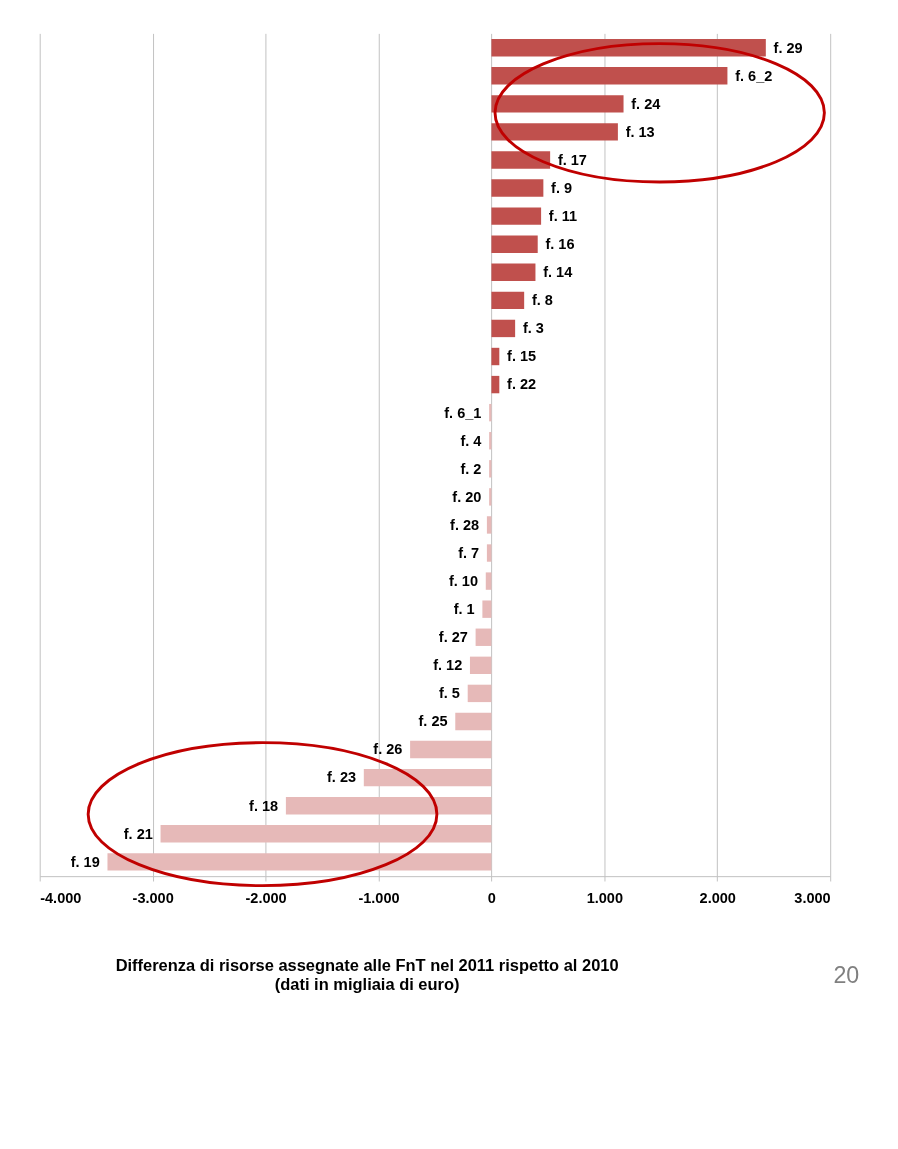 This screenshot has width=898, height=1149. I want to click on y-tick-label: f. 22, so click(522, 384).